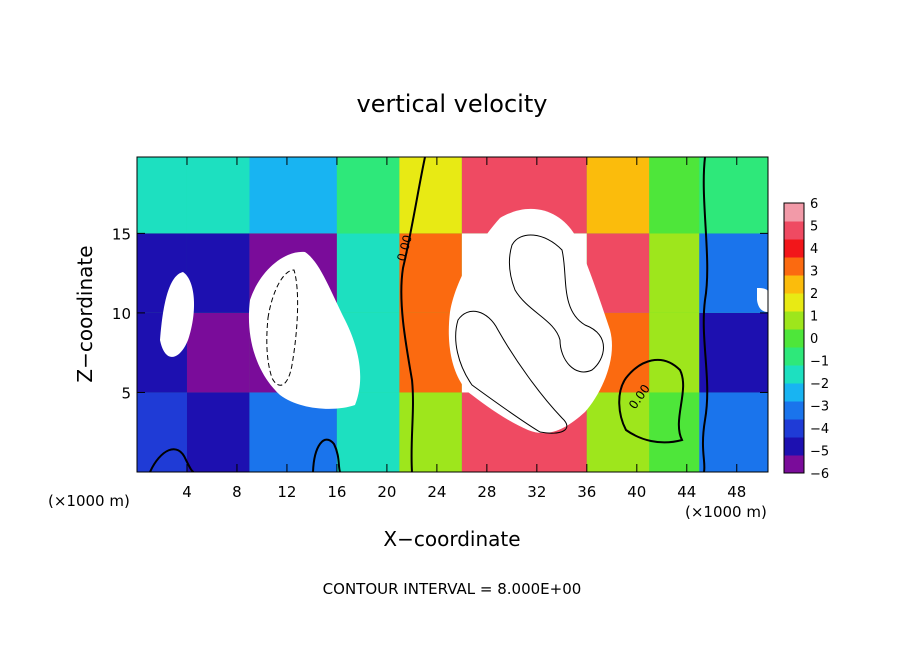  I want to click on updraft-core-white, so click(530, 321).